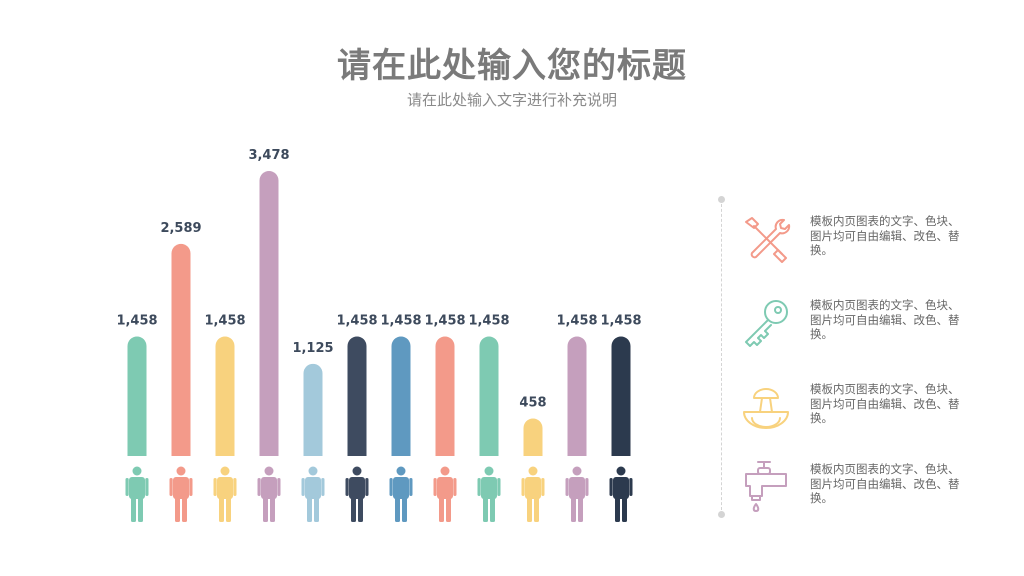 The image size is (1024, 576). What do you see at coordinates (721, 357) in the screenshot?
I see `side-divider` at bounding box center [721, 357].